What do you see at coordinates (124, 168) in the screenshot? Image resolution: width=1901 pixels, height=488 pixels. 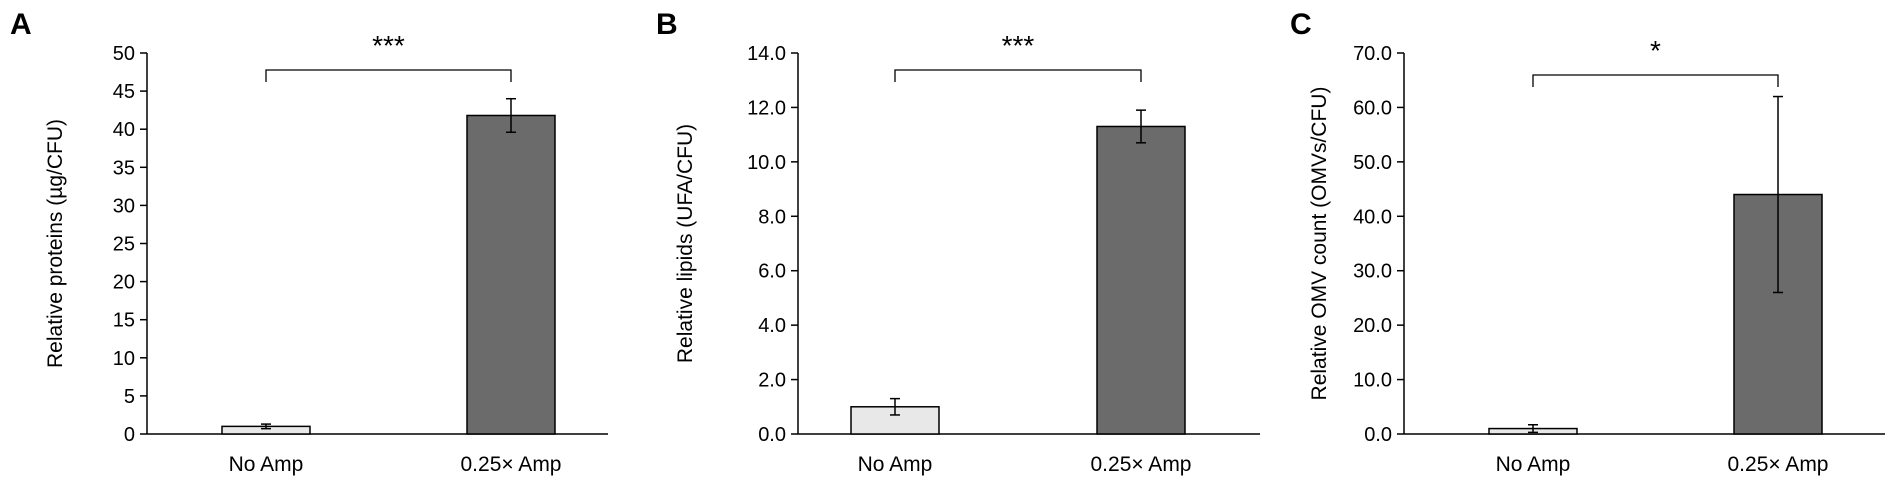 I see `y-tick-label: 35` at bounding box center [124, 168].